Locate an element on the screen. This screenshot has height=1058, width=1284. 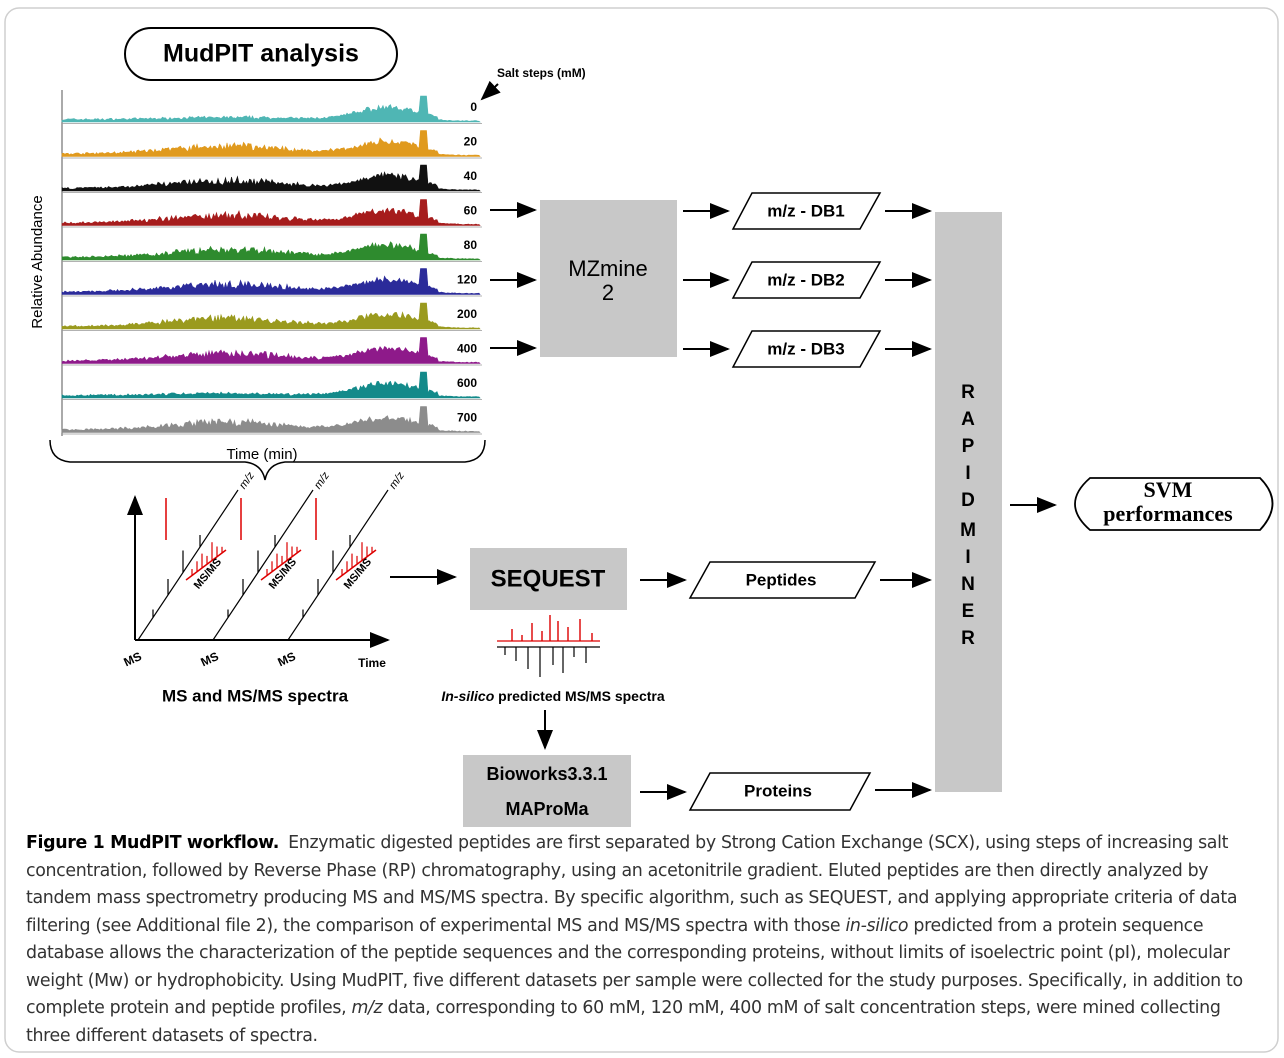
rapid-miner-box is located at coordinates (968, 502).